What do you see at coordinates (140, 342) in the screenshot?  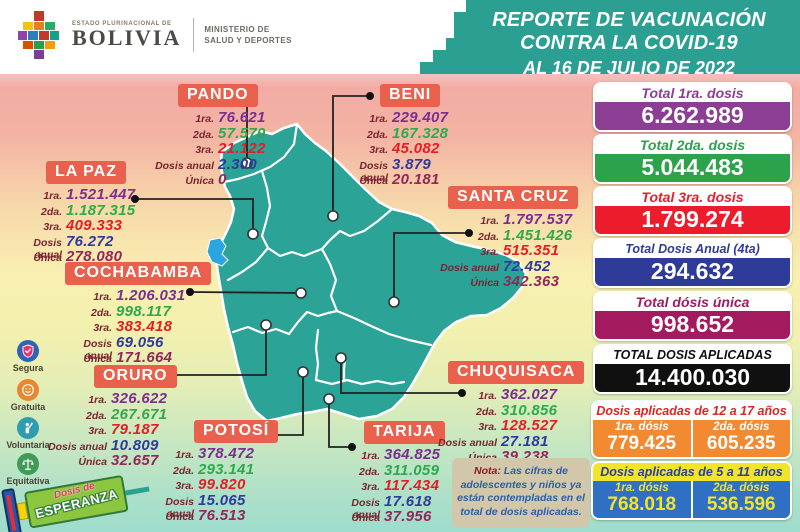 I see `anual-value: 69.056` at bounding box center [140, 342].